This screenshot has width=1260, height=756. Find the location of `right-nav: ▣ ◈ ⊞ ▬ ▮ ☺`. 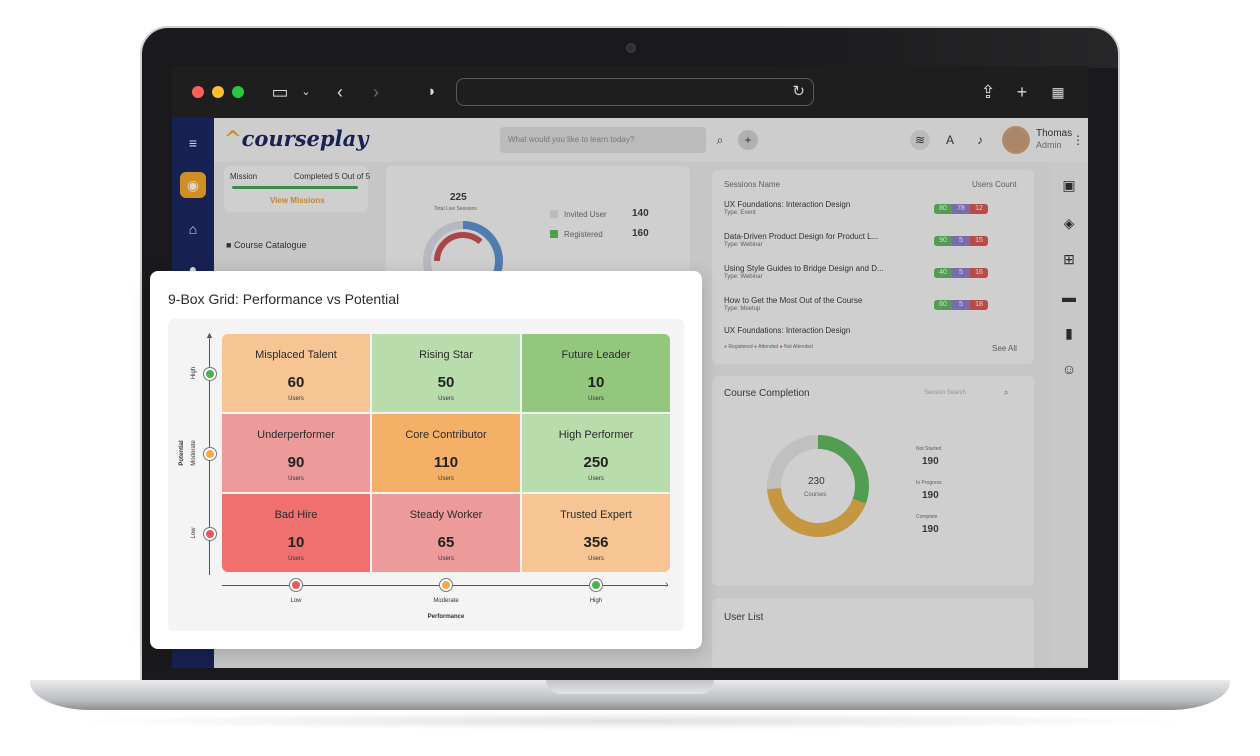

right-nav: ▣ ◈ ⊞ ▬ ▮ ☺ is located at coordinates (1069, 415).